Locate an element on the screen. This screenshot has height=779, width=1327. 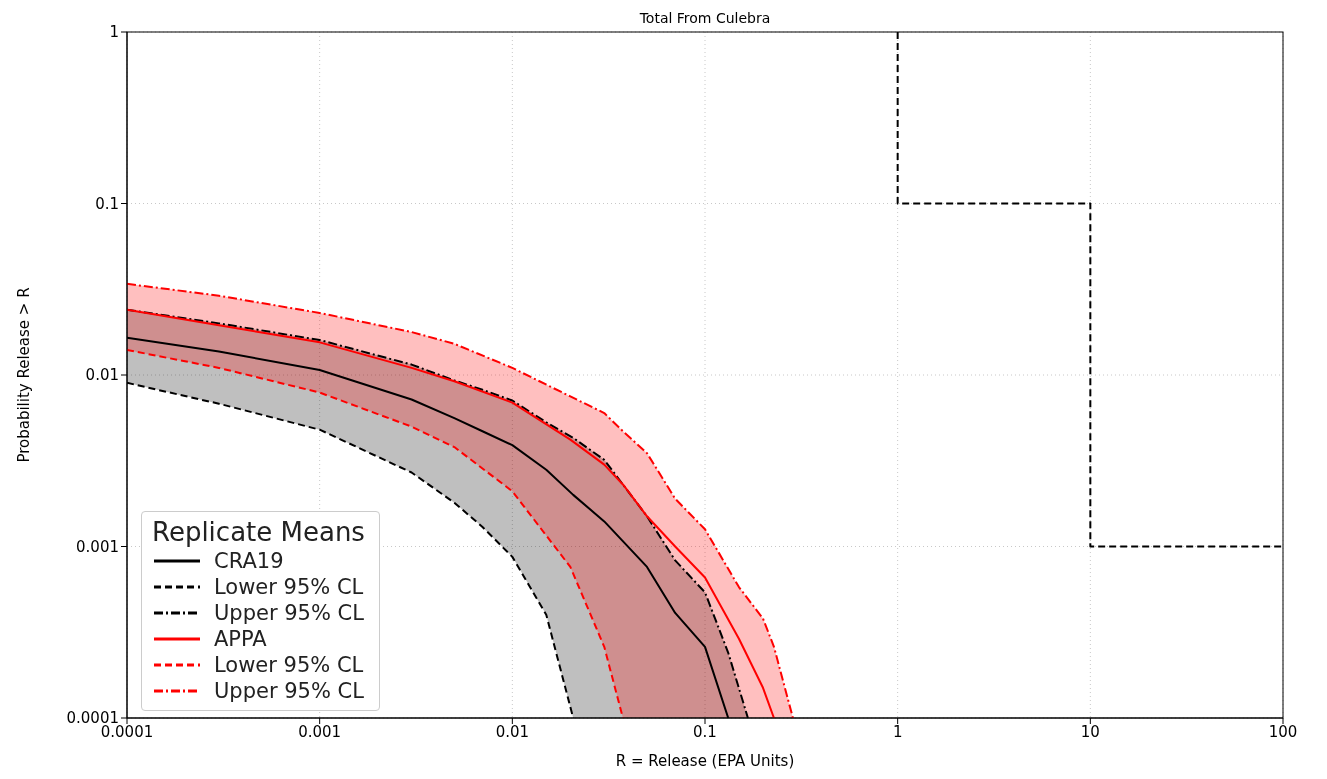
legend-label: CRA19 is located at coordinates (249, 561).